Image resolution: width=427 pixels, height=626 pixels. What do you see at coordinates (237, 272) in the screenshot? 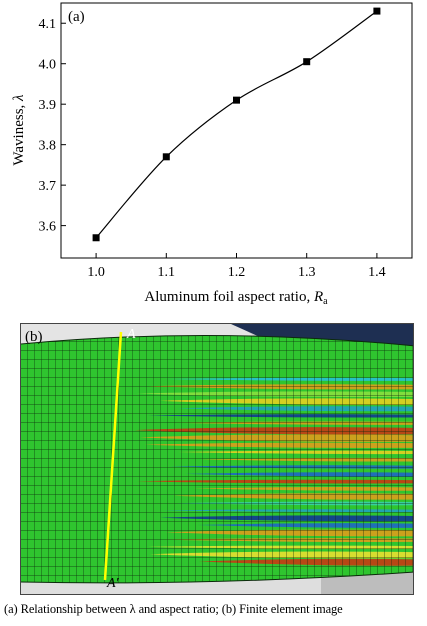
I see `x-tick-label: 1.2` at bounding box center [237, 272].